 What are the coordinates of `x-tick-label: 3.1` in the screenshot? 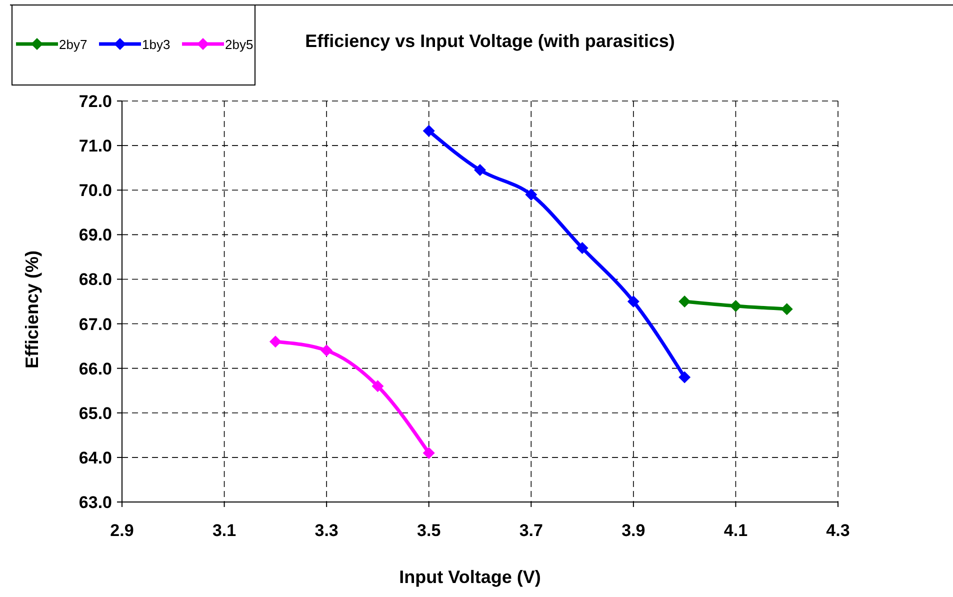 It's located at (224, 530).